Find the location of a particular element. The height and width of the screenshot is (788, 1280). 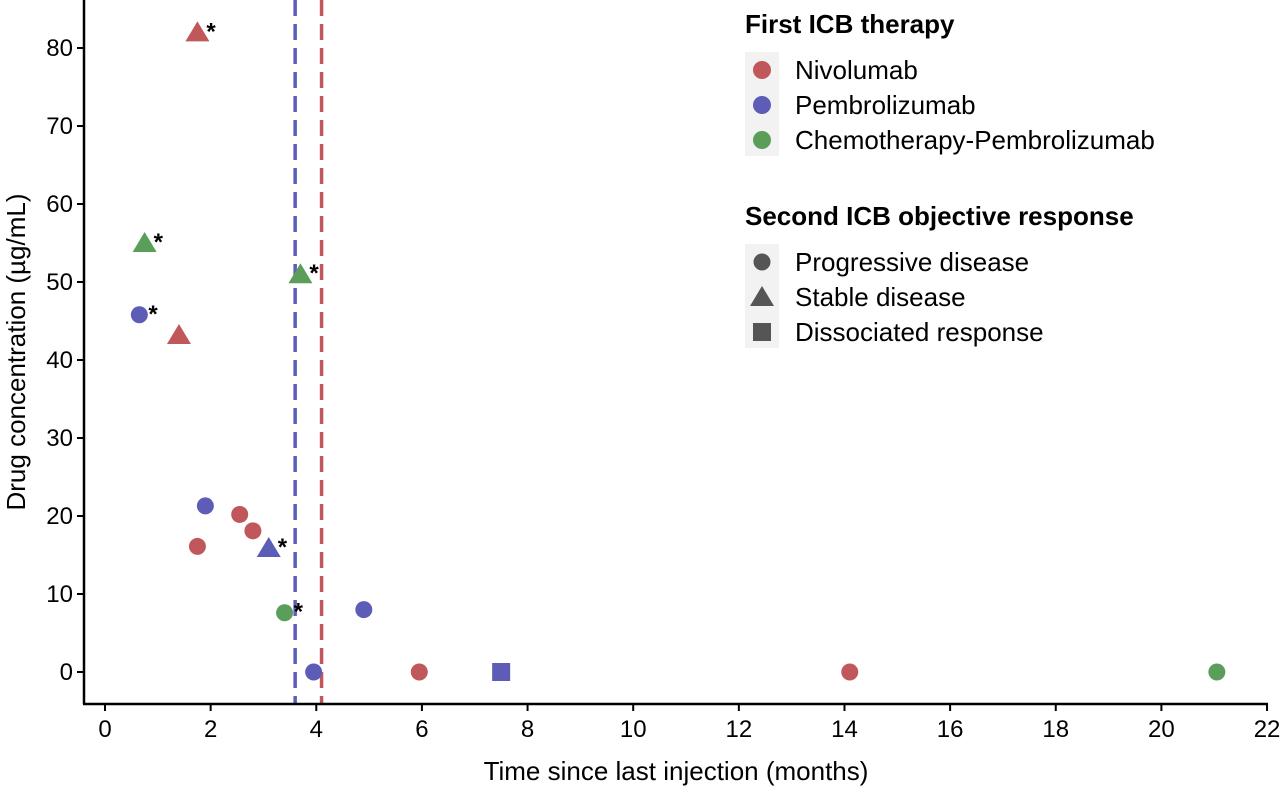

y-tick-label-20: 20 is located at coordinates (59, 516).